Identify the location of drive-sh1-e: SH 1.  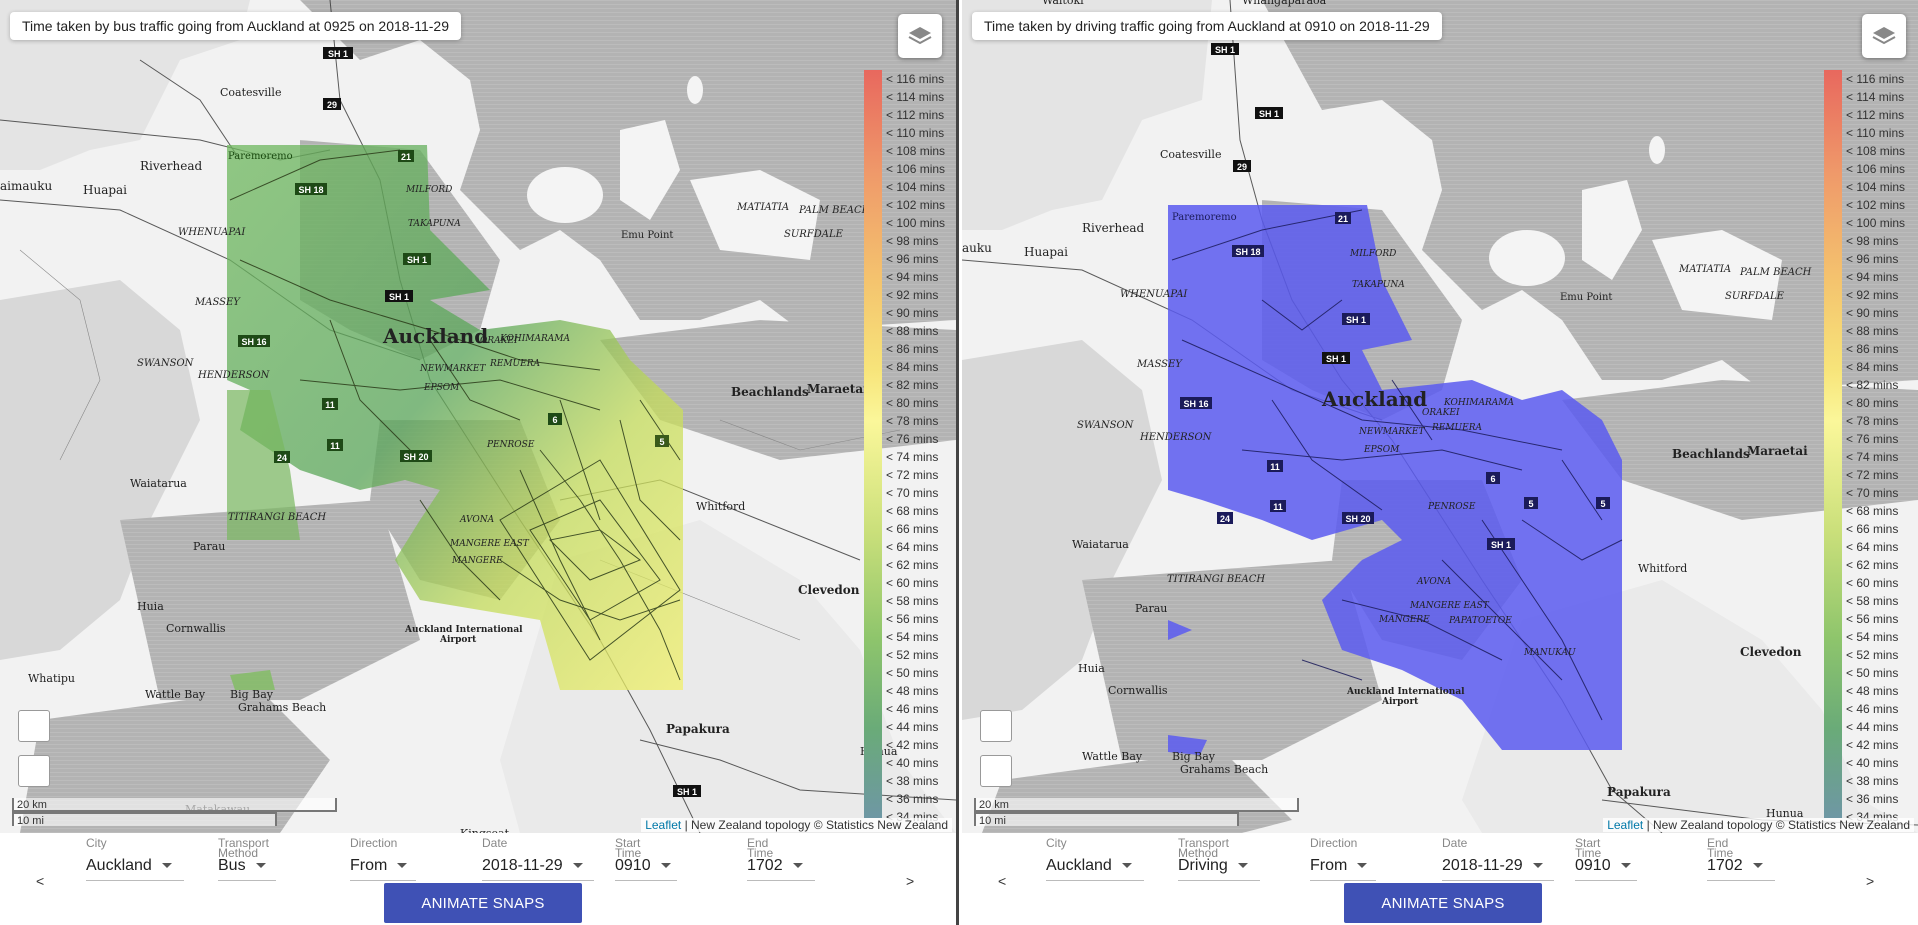
(1501, 545).